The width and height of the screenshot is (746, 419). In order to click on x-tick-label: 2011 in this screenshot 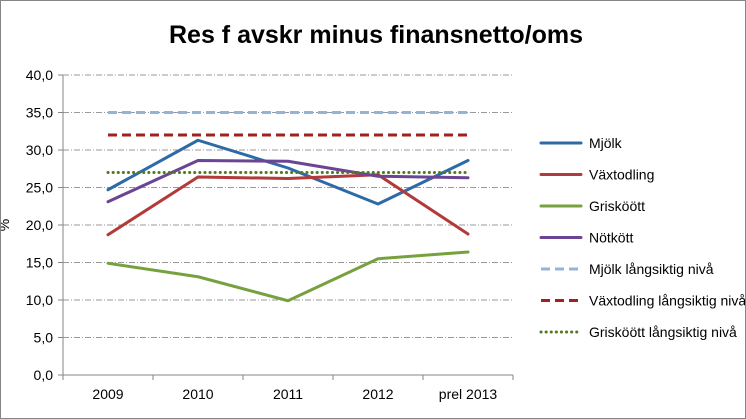, I will do `click(288, 394)`.